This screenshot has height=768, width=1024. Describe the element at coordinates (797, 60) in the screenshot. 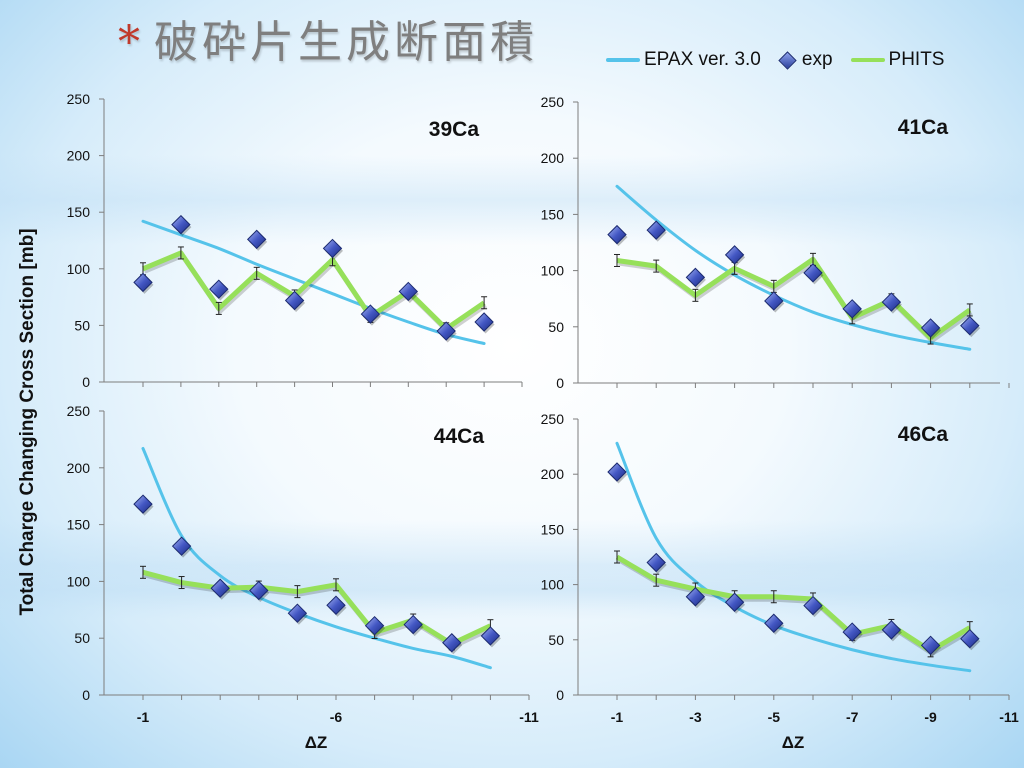

I see `legend-item-exp: exp` at that location.